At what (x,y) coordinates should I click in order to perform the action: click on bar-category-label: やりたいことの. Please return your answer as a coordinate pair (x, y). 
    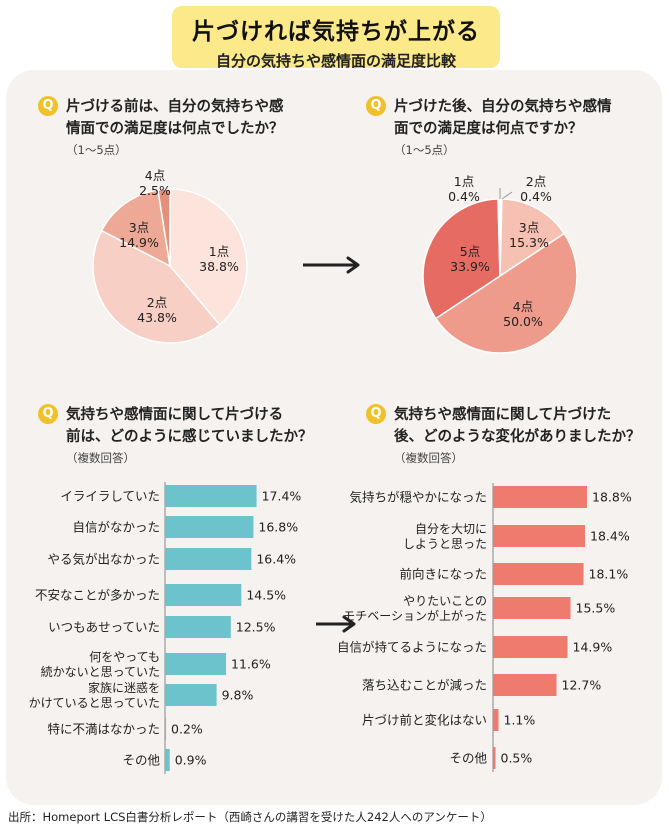
    Looking at the image, I should click on (445, 601).